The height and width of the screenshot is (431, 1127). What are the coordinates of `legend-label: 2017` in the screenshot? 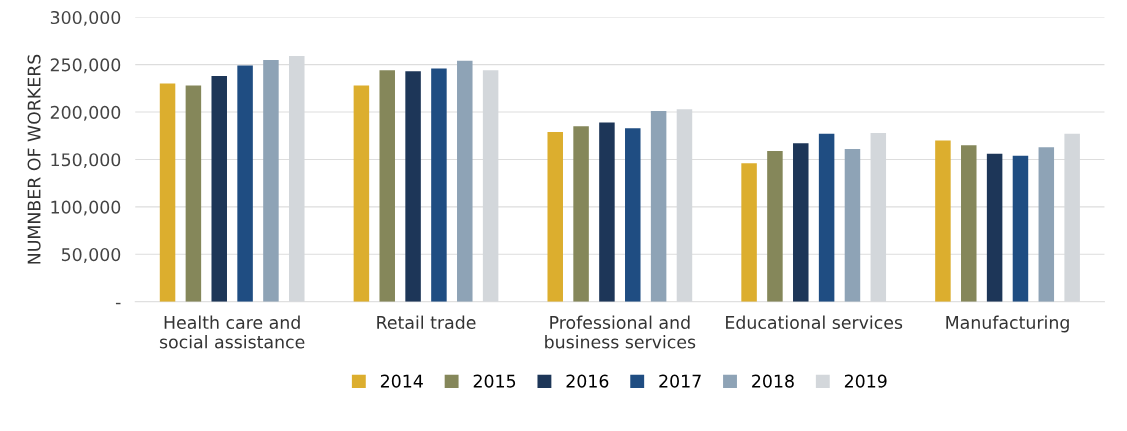 It's located at (680, 381).